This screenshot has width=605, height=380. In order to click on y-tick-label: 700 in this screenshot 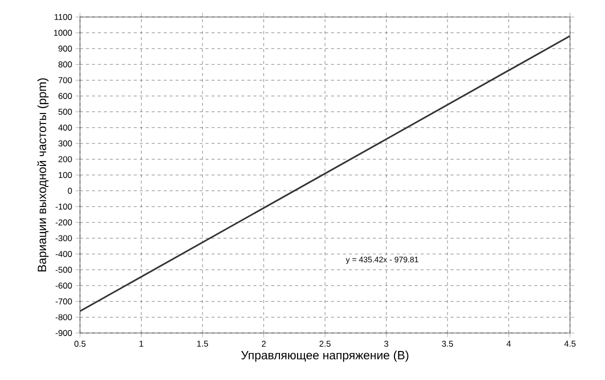, I will do `click(65, 80)`.